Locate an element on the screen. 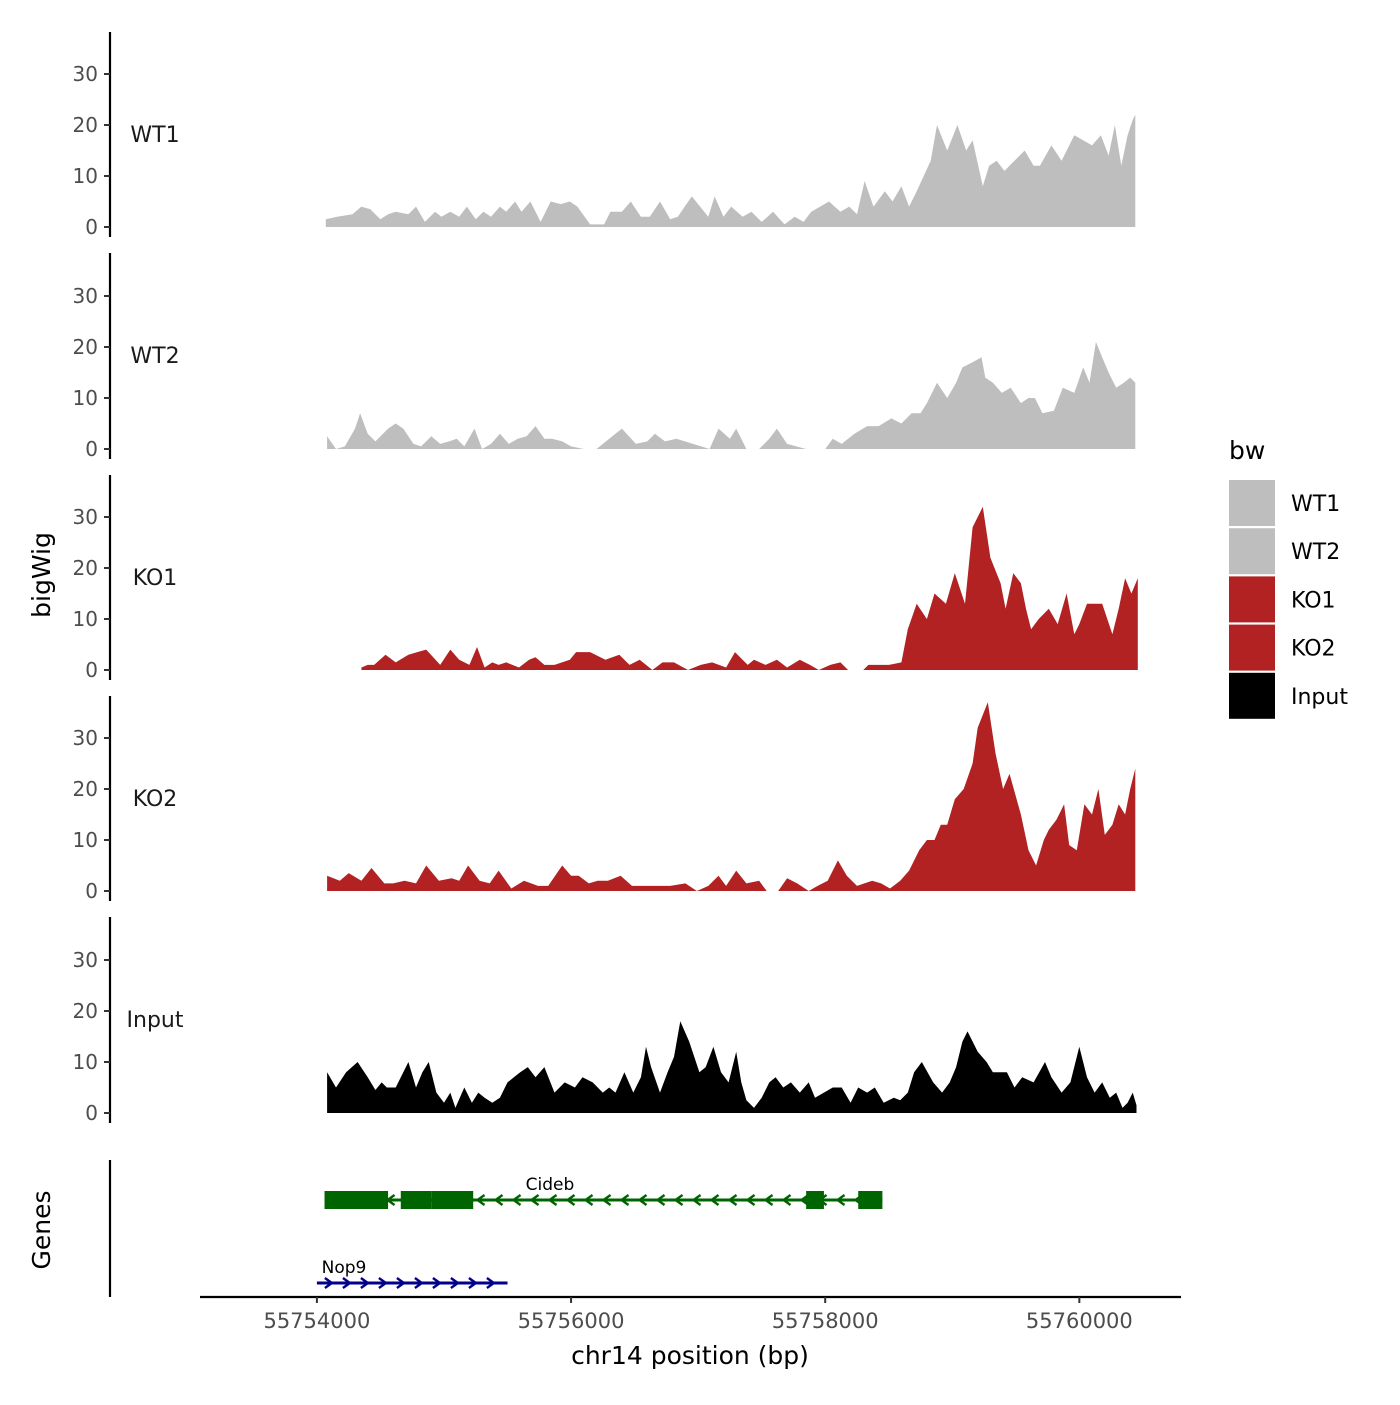 The width and height of the screenshot is (1400, 1405). track-label-wt1: WT1 is located at coordinates (154, 135).